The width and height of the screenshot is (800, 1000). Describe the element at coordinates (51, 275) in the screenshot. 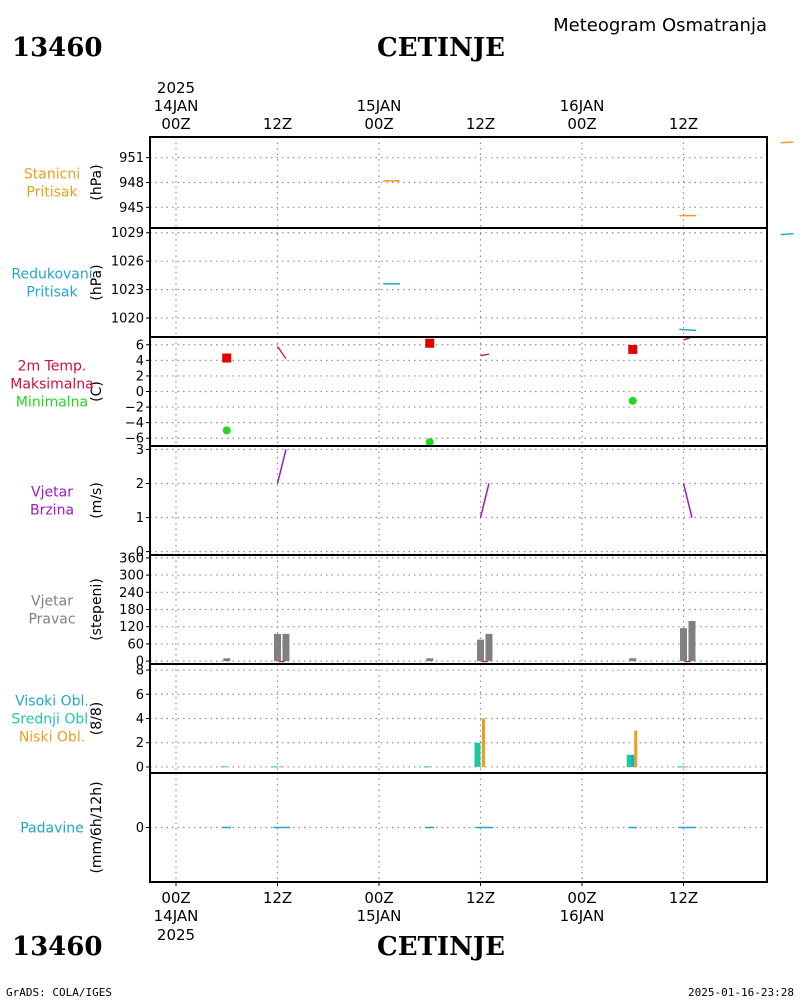

I see `panel-label: Redukovani` at that location.